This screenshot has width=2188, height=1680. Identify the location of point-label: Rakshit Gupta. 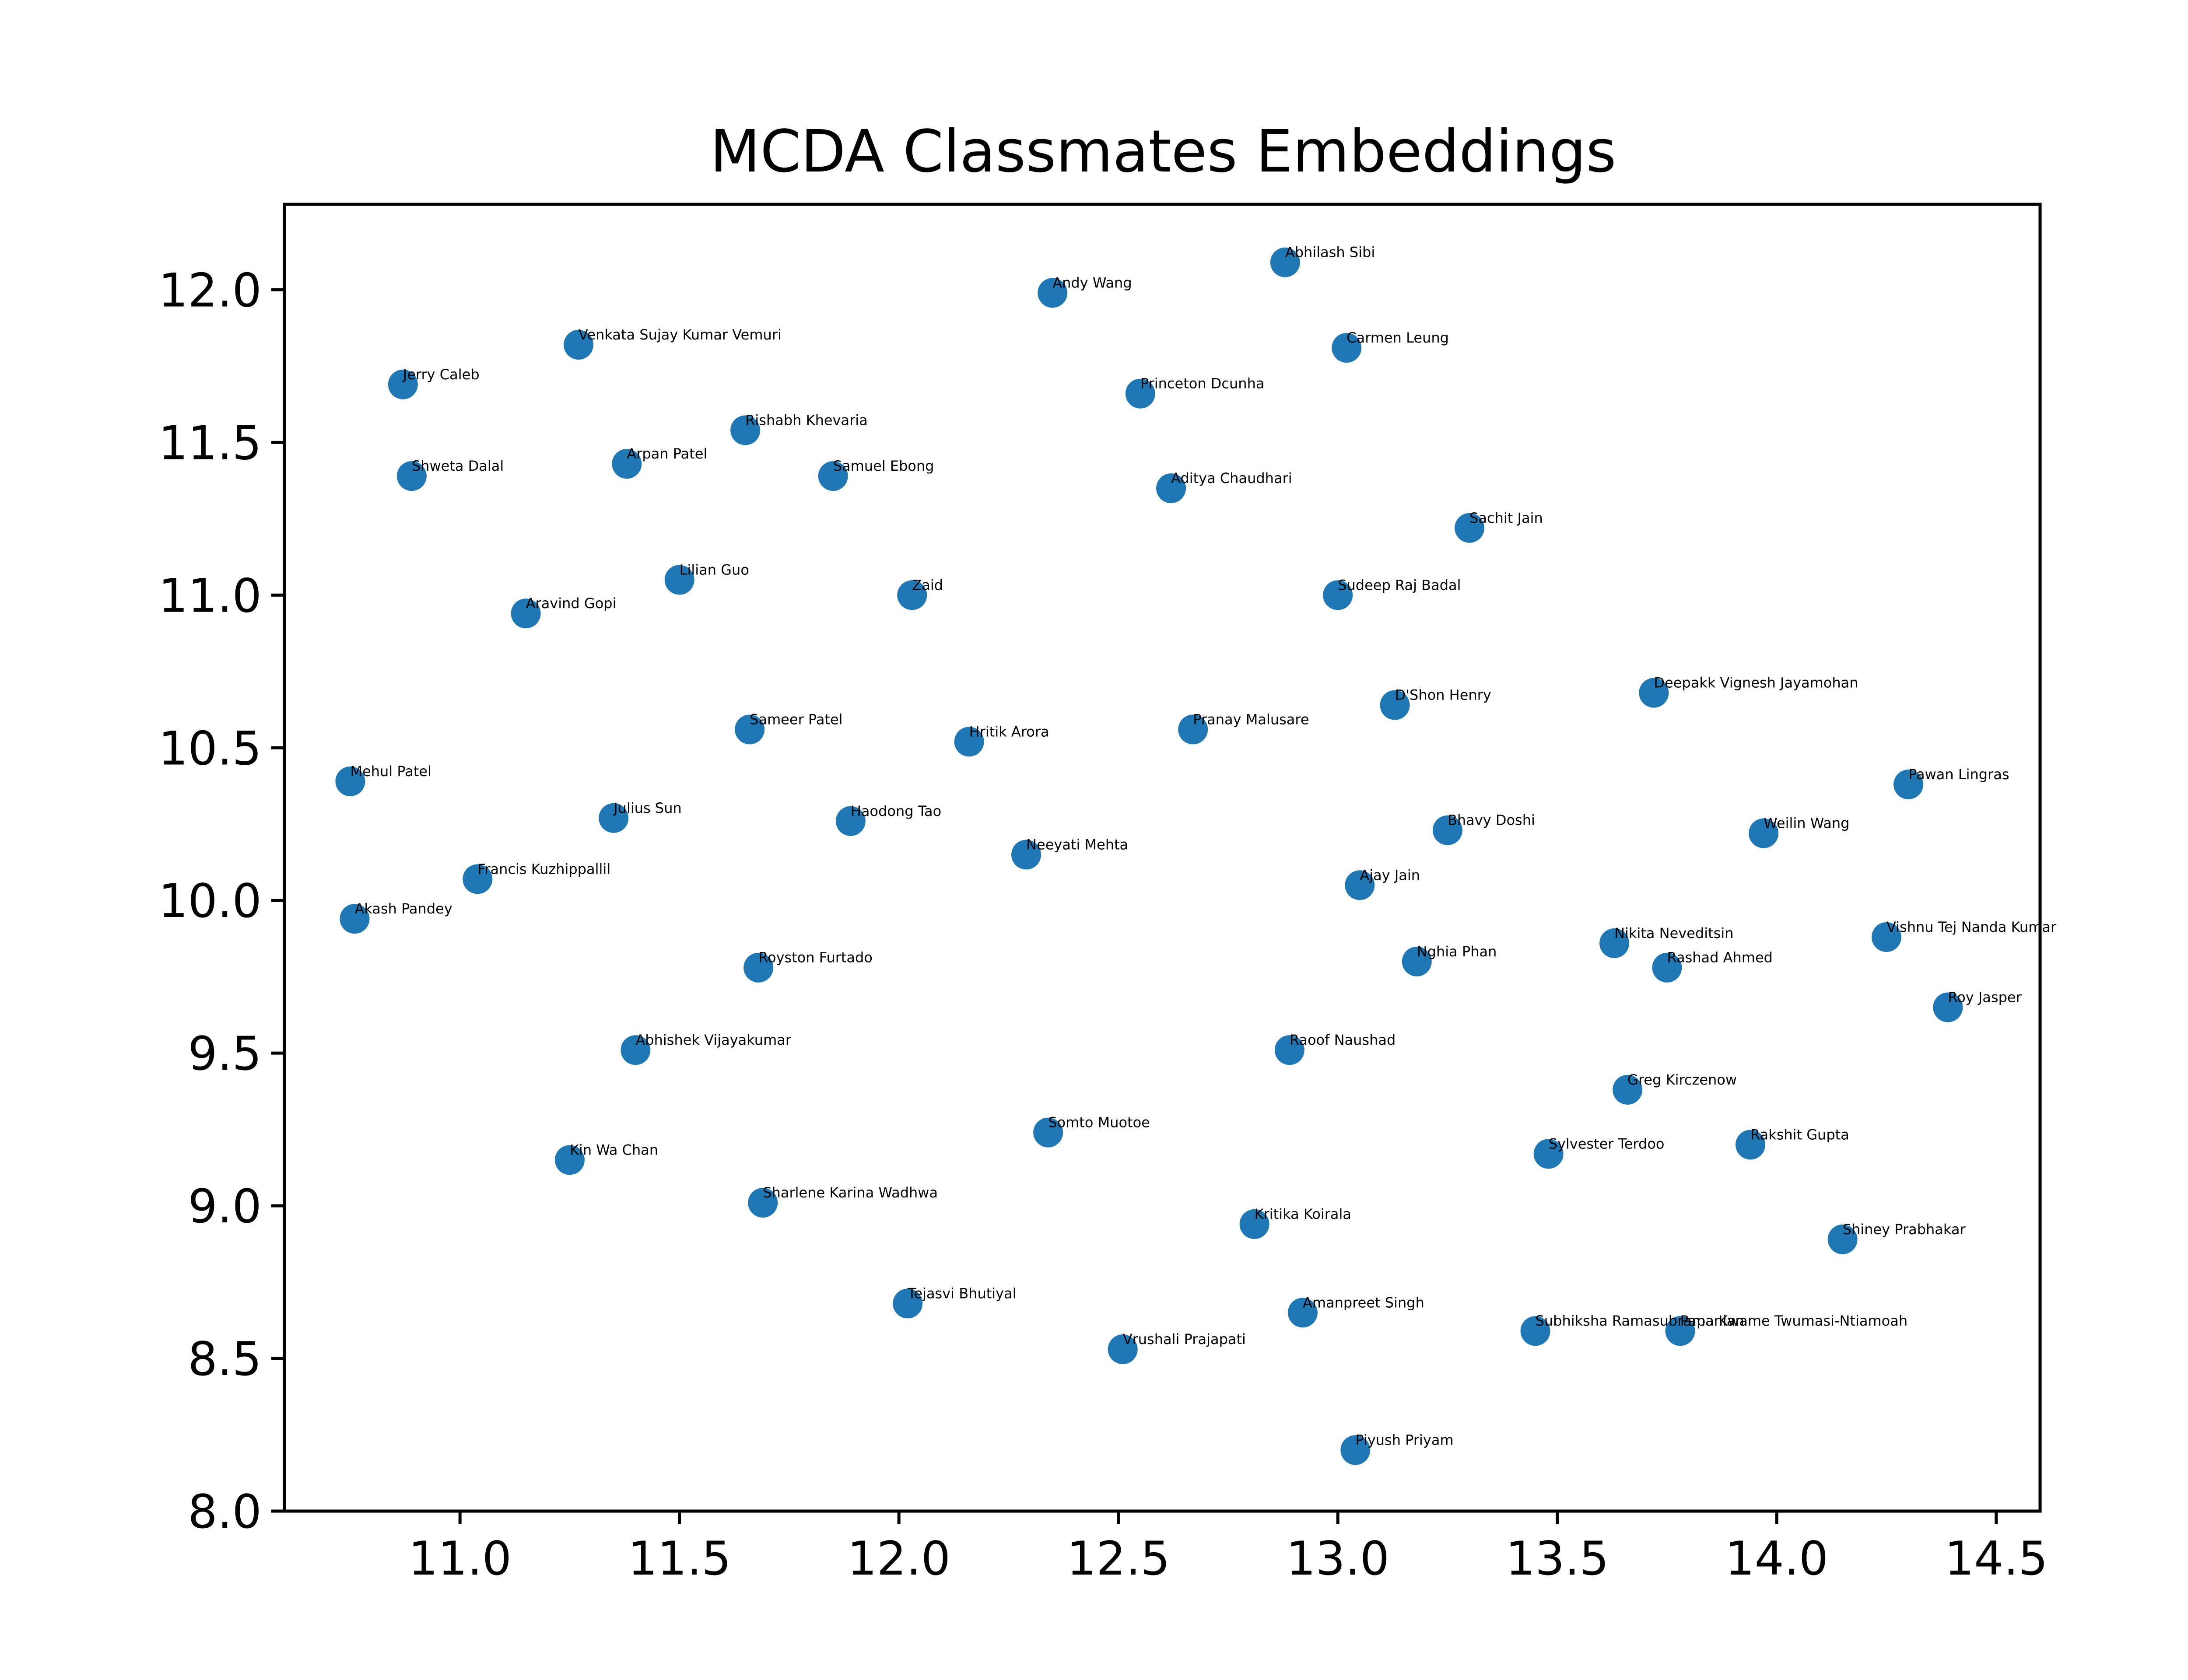
(1800, 1135).